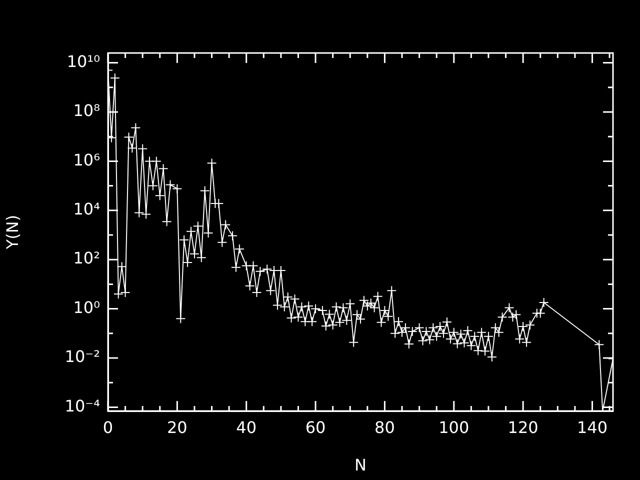 The width and height of the screenshot is (640, 480). What do you see at coordinates (246, 427) in the screenshot?
I see `x-tick-label: 40` at bounding box center [246, 427].